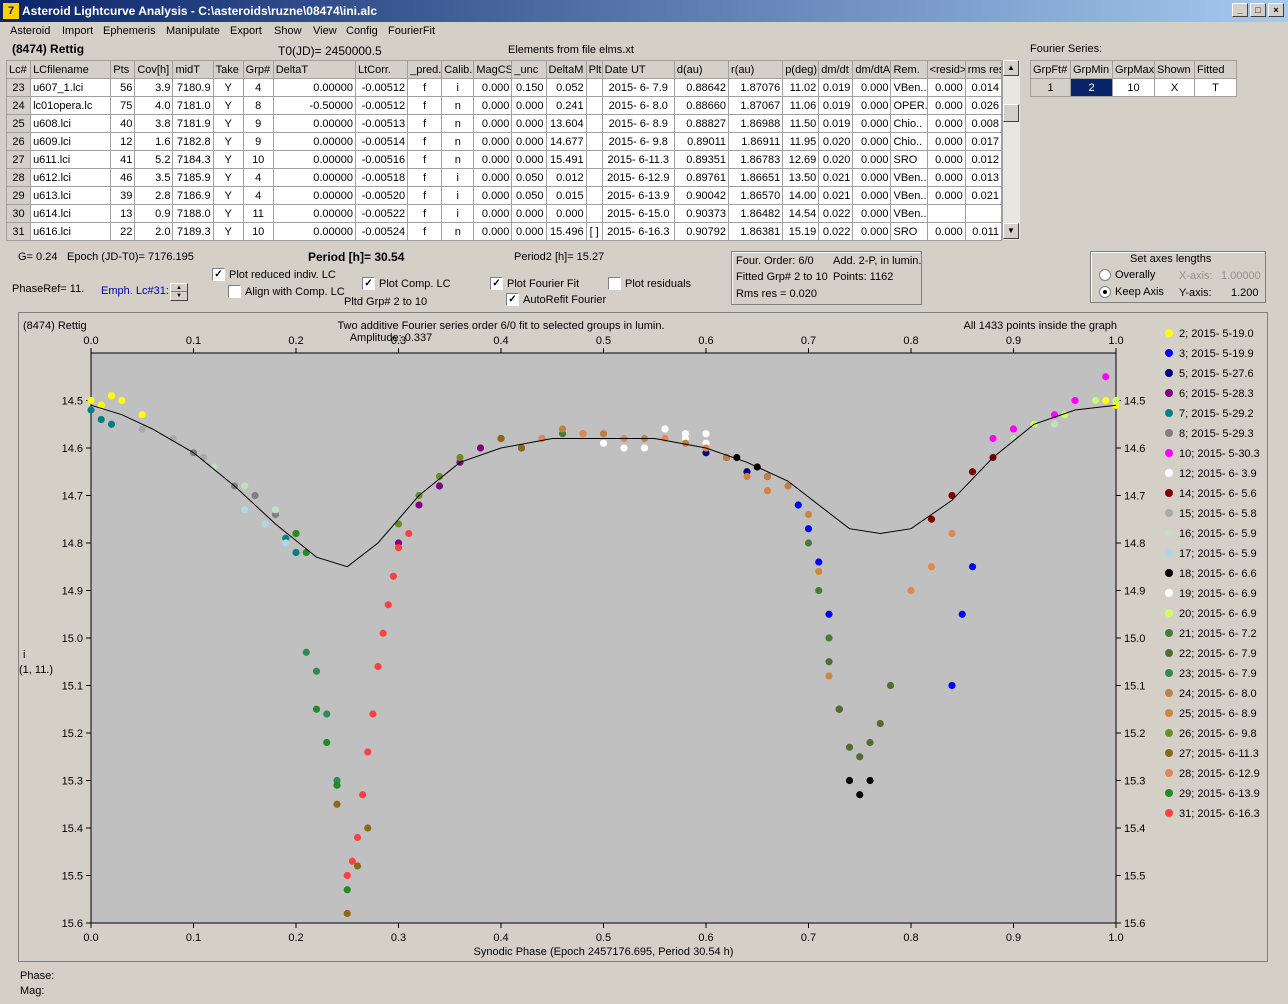  What do you see at coordinates (258, 105) in the screenshot?
I see `table-cell: 8` at bounding box center [258, 105].